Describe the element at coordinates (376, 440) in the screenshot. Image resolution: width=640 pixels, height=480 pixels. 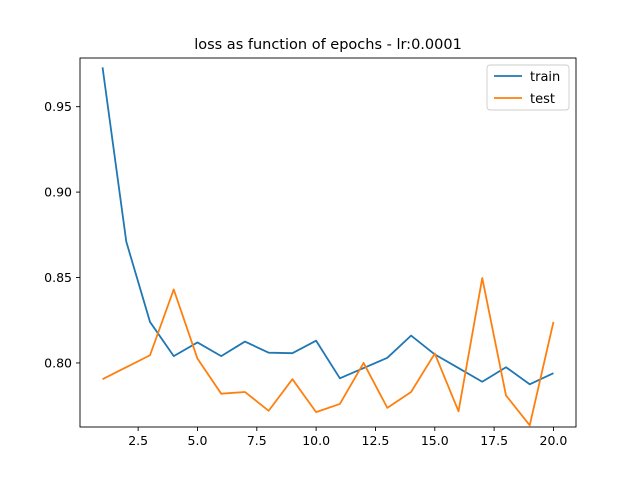
I see `x-tick-label: 12.5` at that location.